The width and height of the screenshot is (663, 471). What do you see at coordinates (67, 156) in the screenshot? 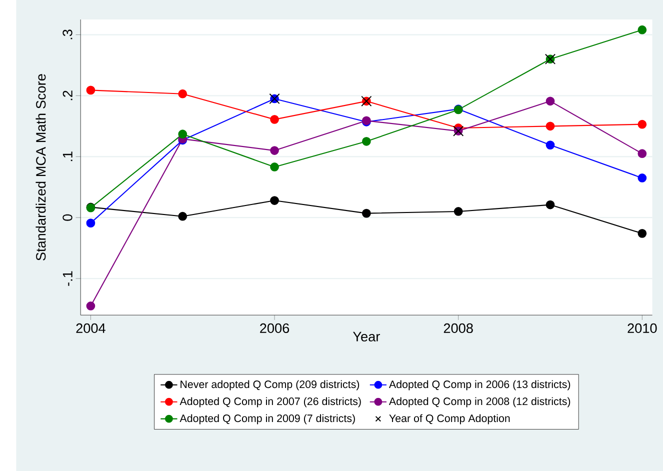
I see `y-tick-label: .1` at bounding box center [67, 156].